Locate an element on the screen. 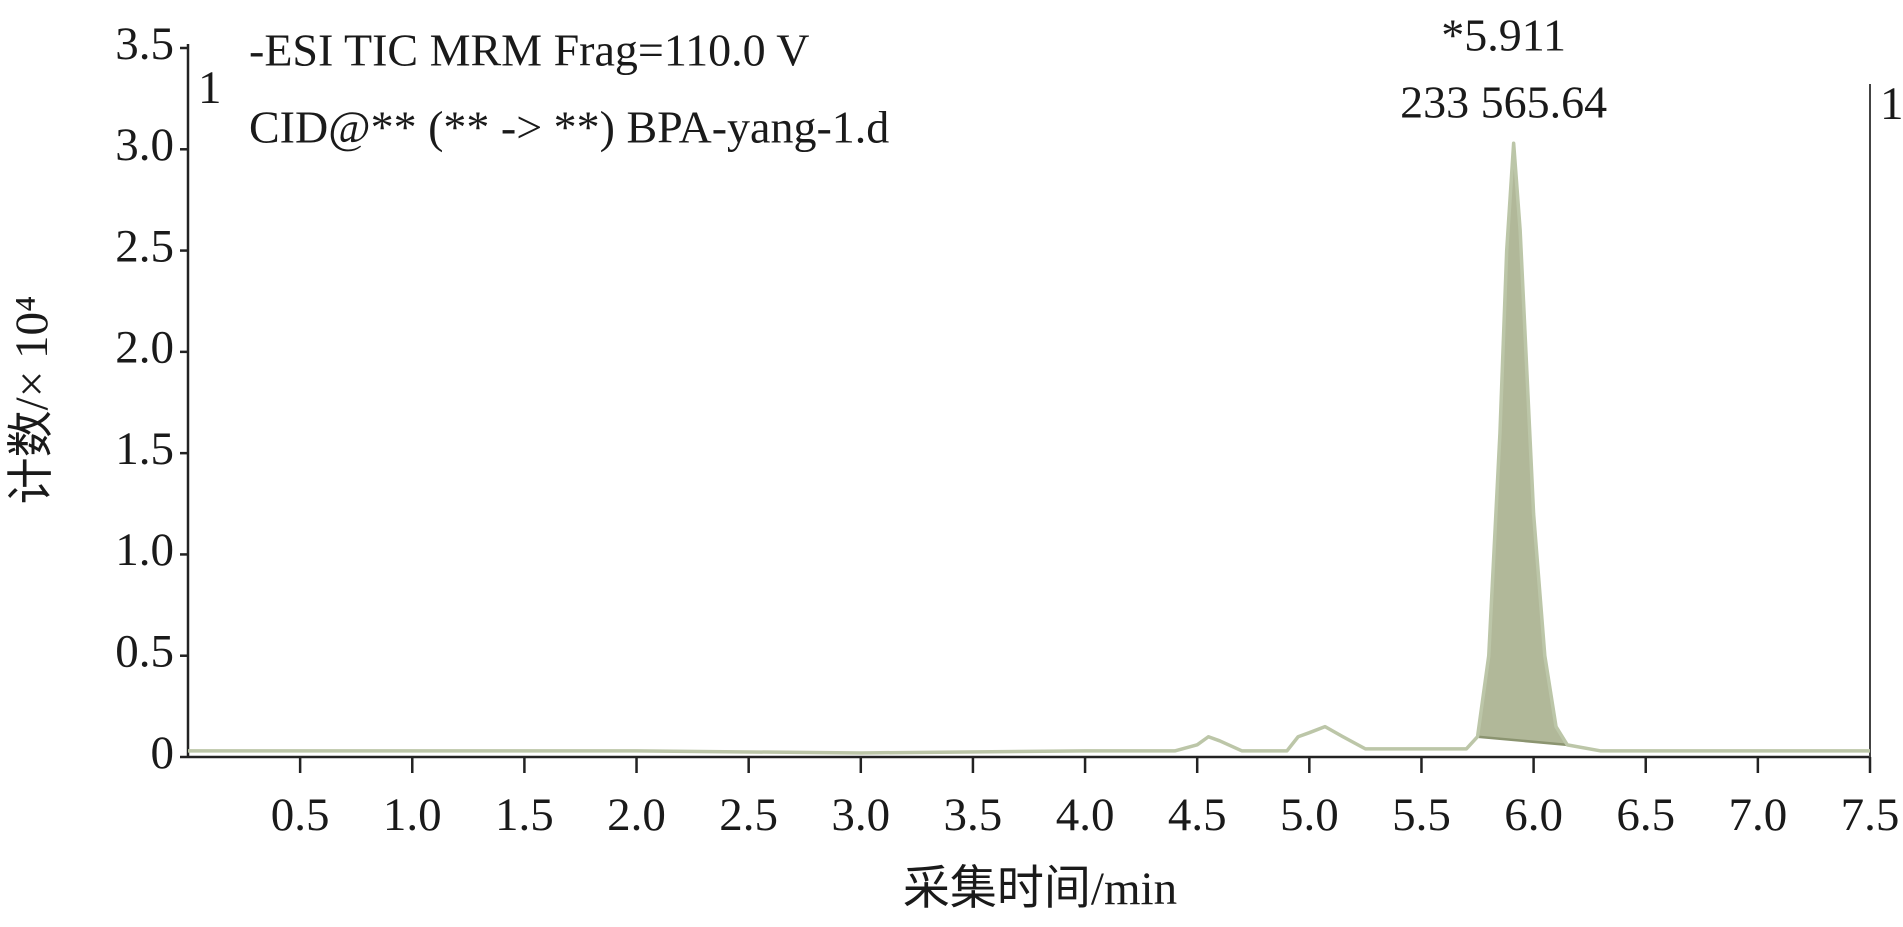 The height and width of the screenshot is (927, 1903). y-tick-label: 3.5 is located at coordinates (144, 44).